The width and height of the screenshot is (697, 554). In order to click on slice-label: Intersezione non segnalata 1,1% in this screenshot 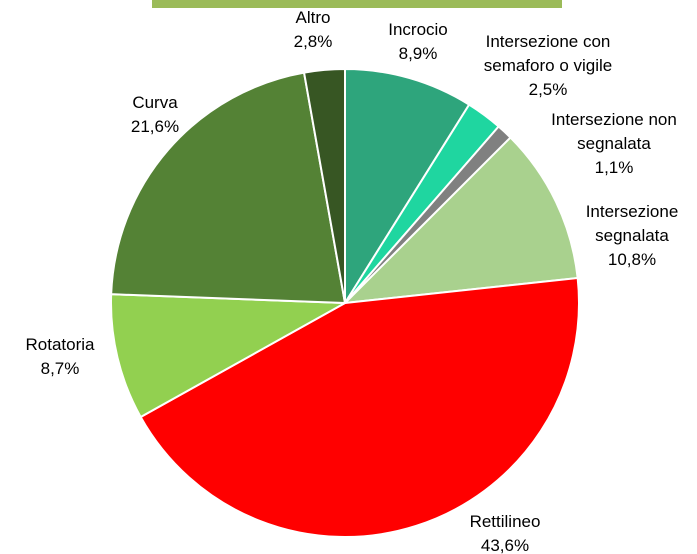, I will do `click(613, 144)`.